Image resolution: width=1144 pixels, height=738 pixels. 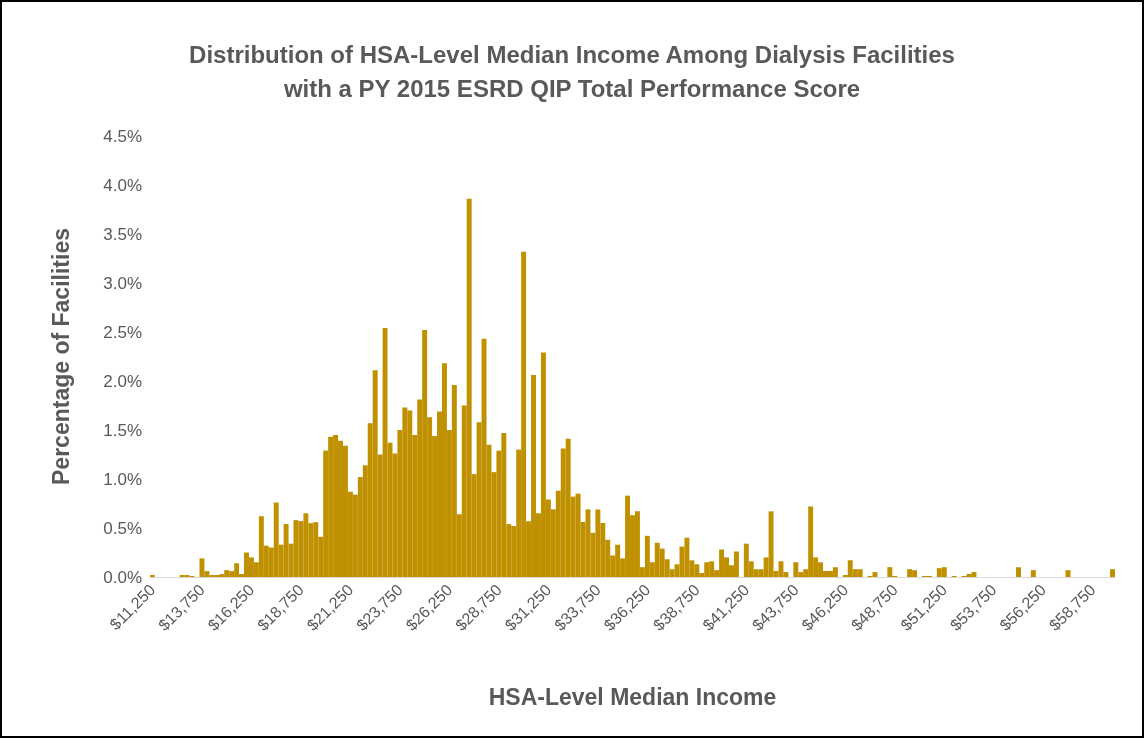 I want to click on x-axis-title: HSA-Level Median Income, so click(x=632, y=696).